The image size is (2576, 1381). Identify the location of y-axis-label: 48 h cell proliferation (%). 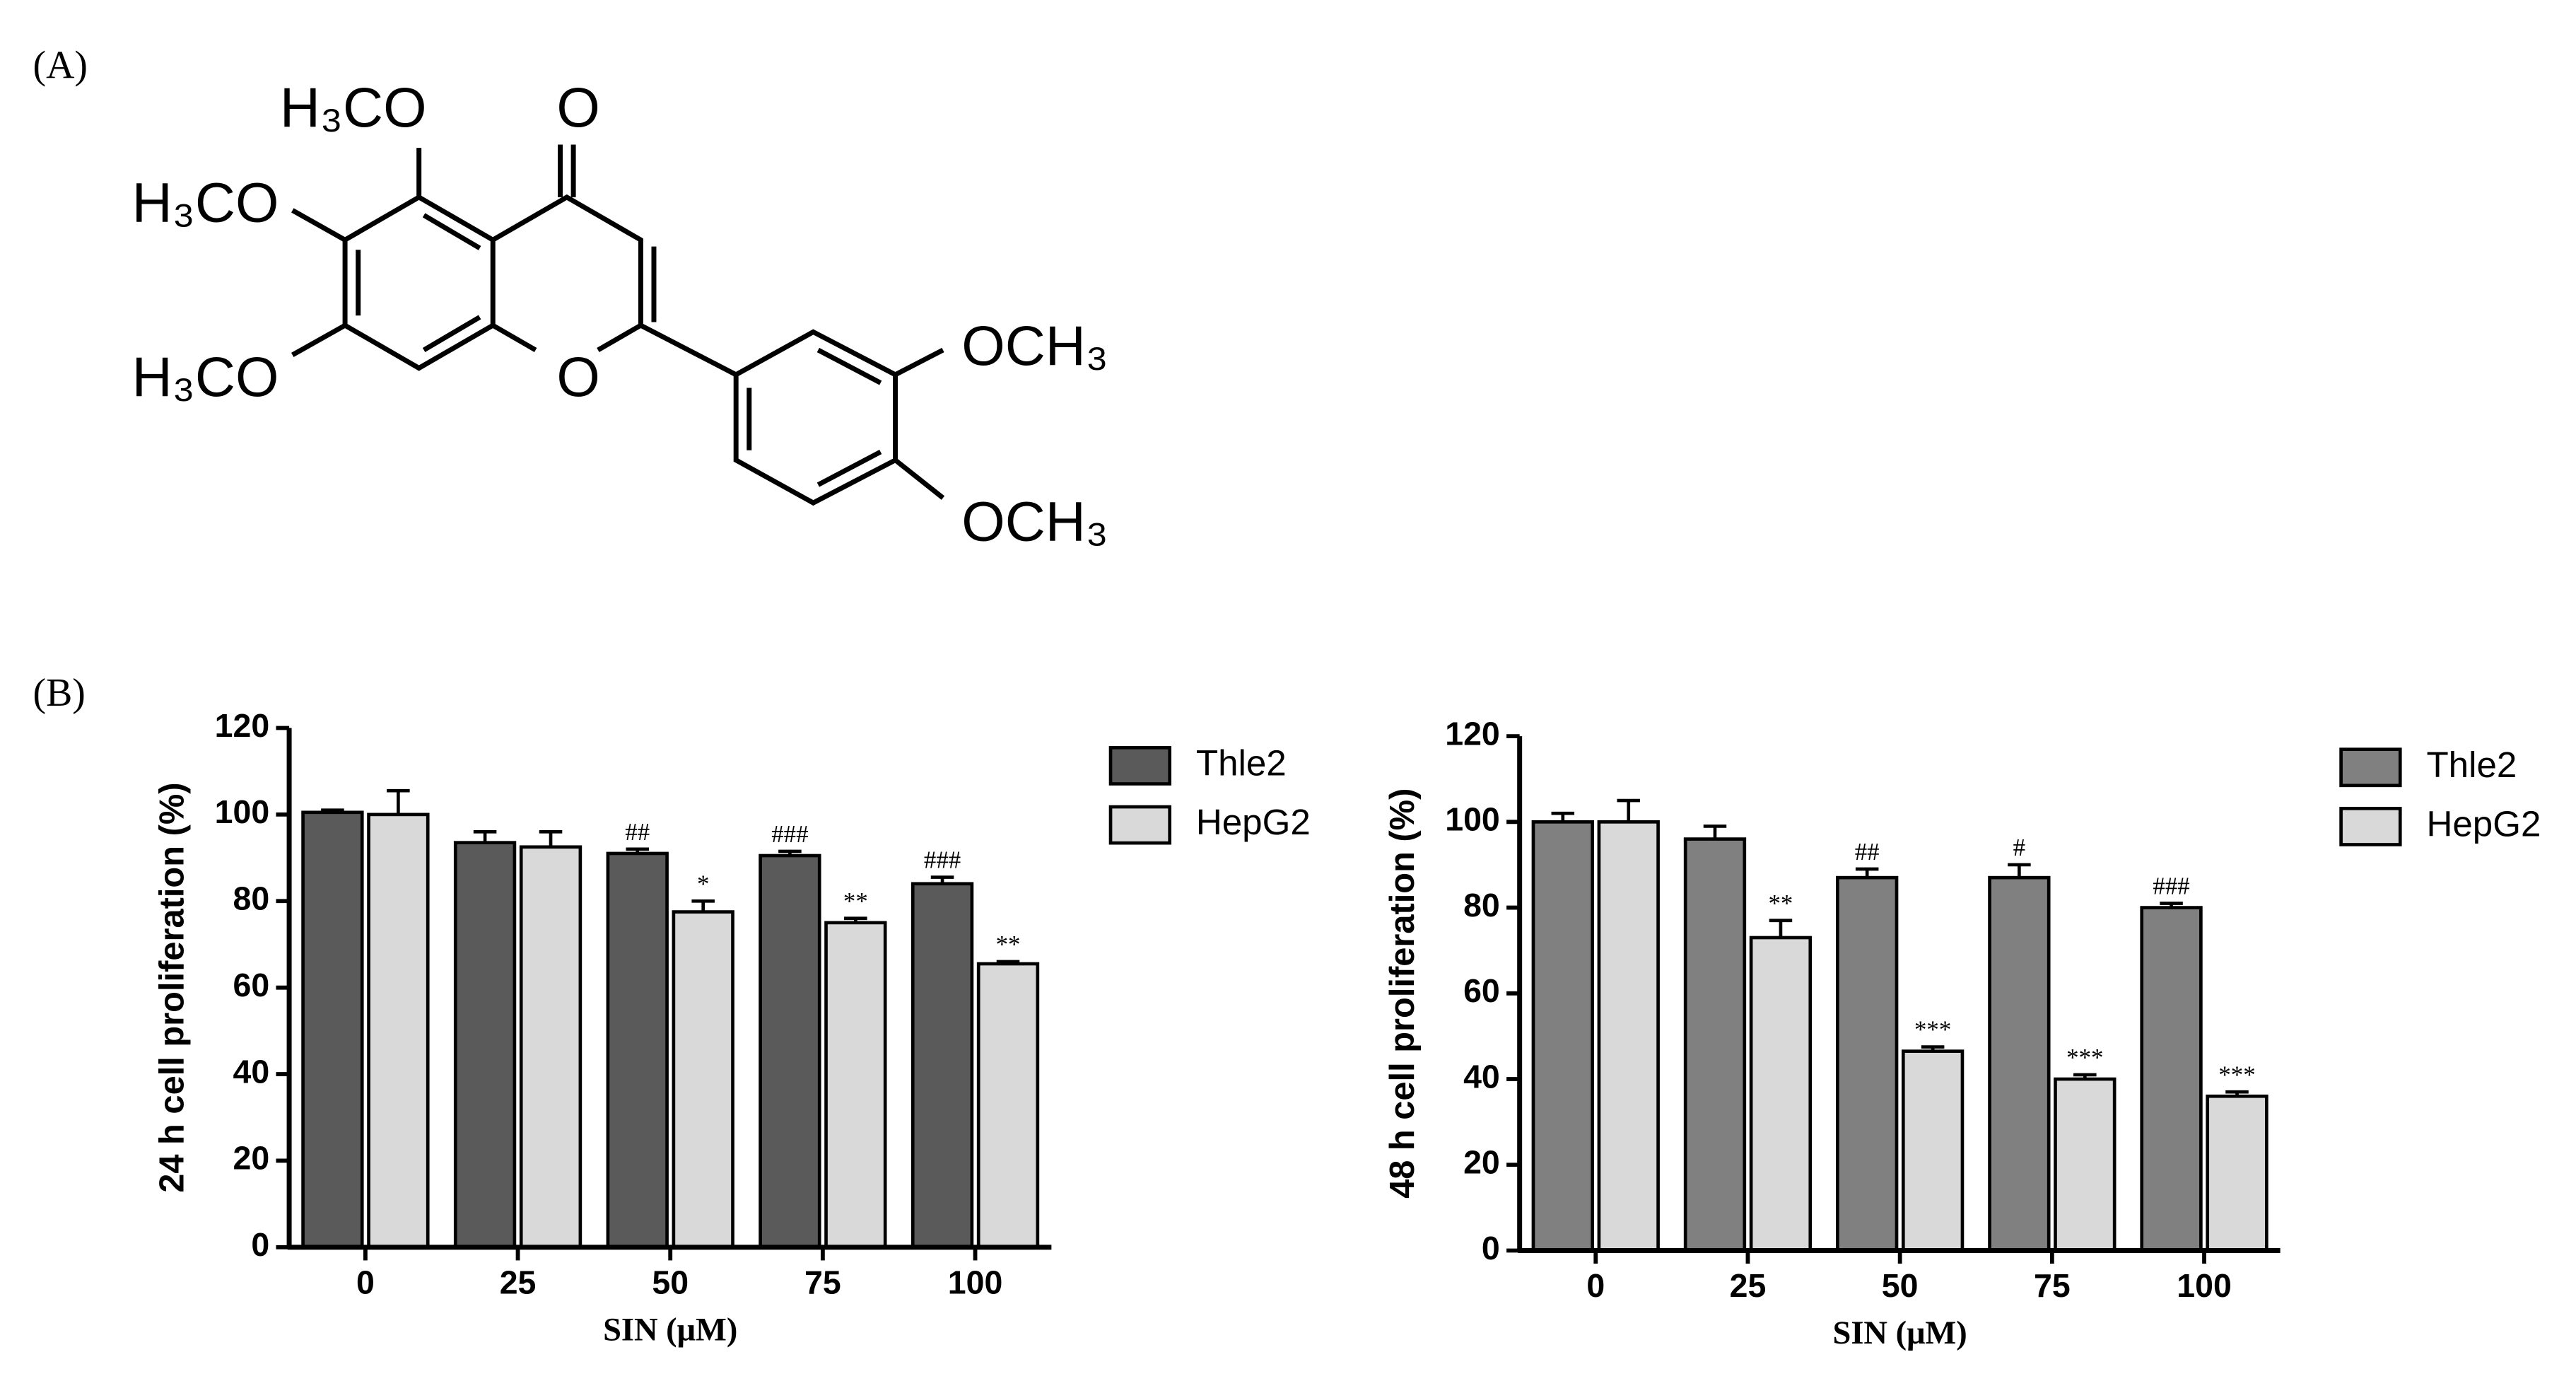
(1402, 993).